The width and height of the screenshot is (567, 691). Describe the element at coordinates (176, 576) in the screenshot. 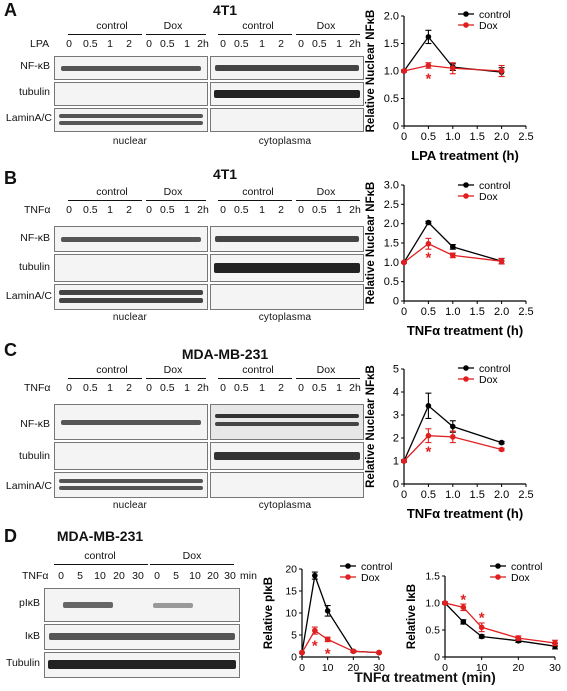

I see `timepoint-label: 5` at that location.